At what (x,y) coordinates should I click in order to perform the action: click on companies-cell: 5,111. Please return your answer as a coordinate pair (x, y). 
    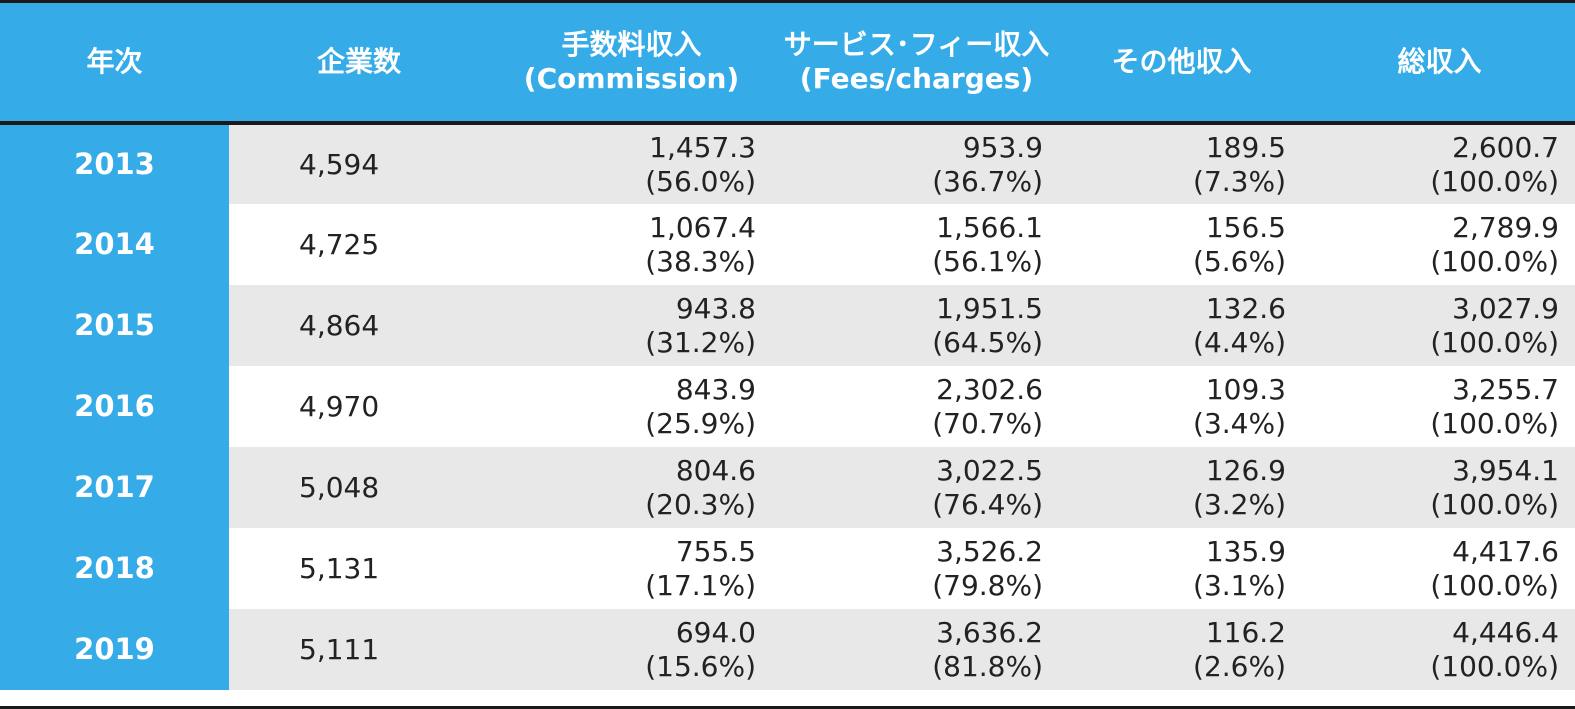
    Looking at the image, I should click on (359, 649).